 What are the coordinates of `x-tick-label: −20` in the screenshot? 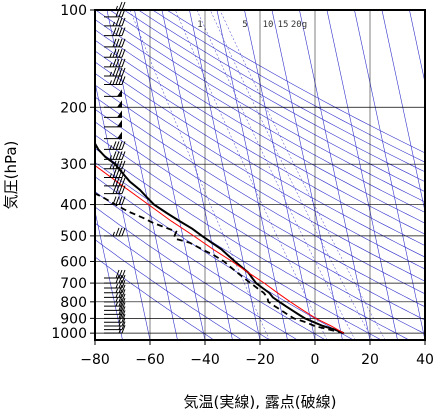 It's located at (260, 360).